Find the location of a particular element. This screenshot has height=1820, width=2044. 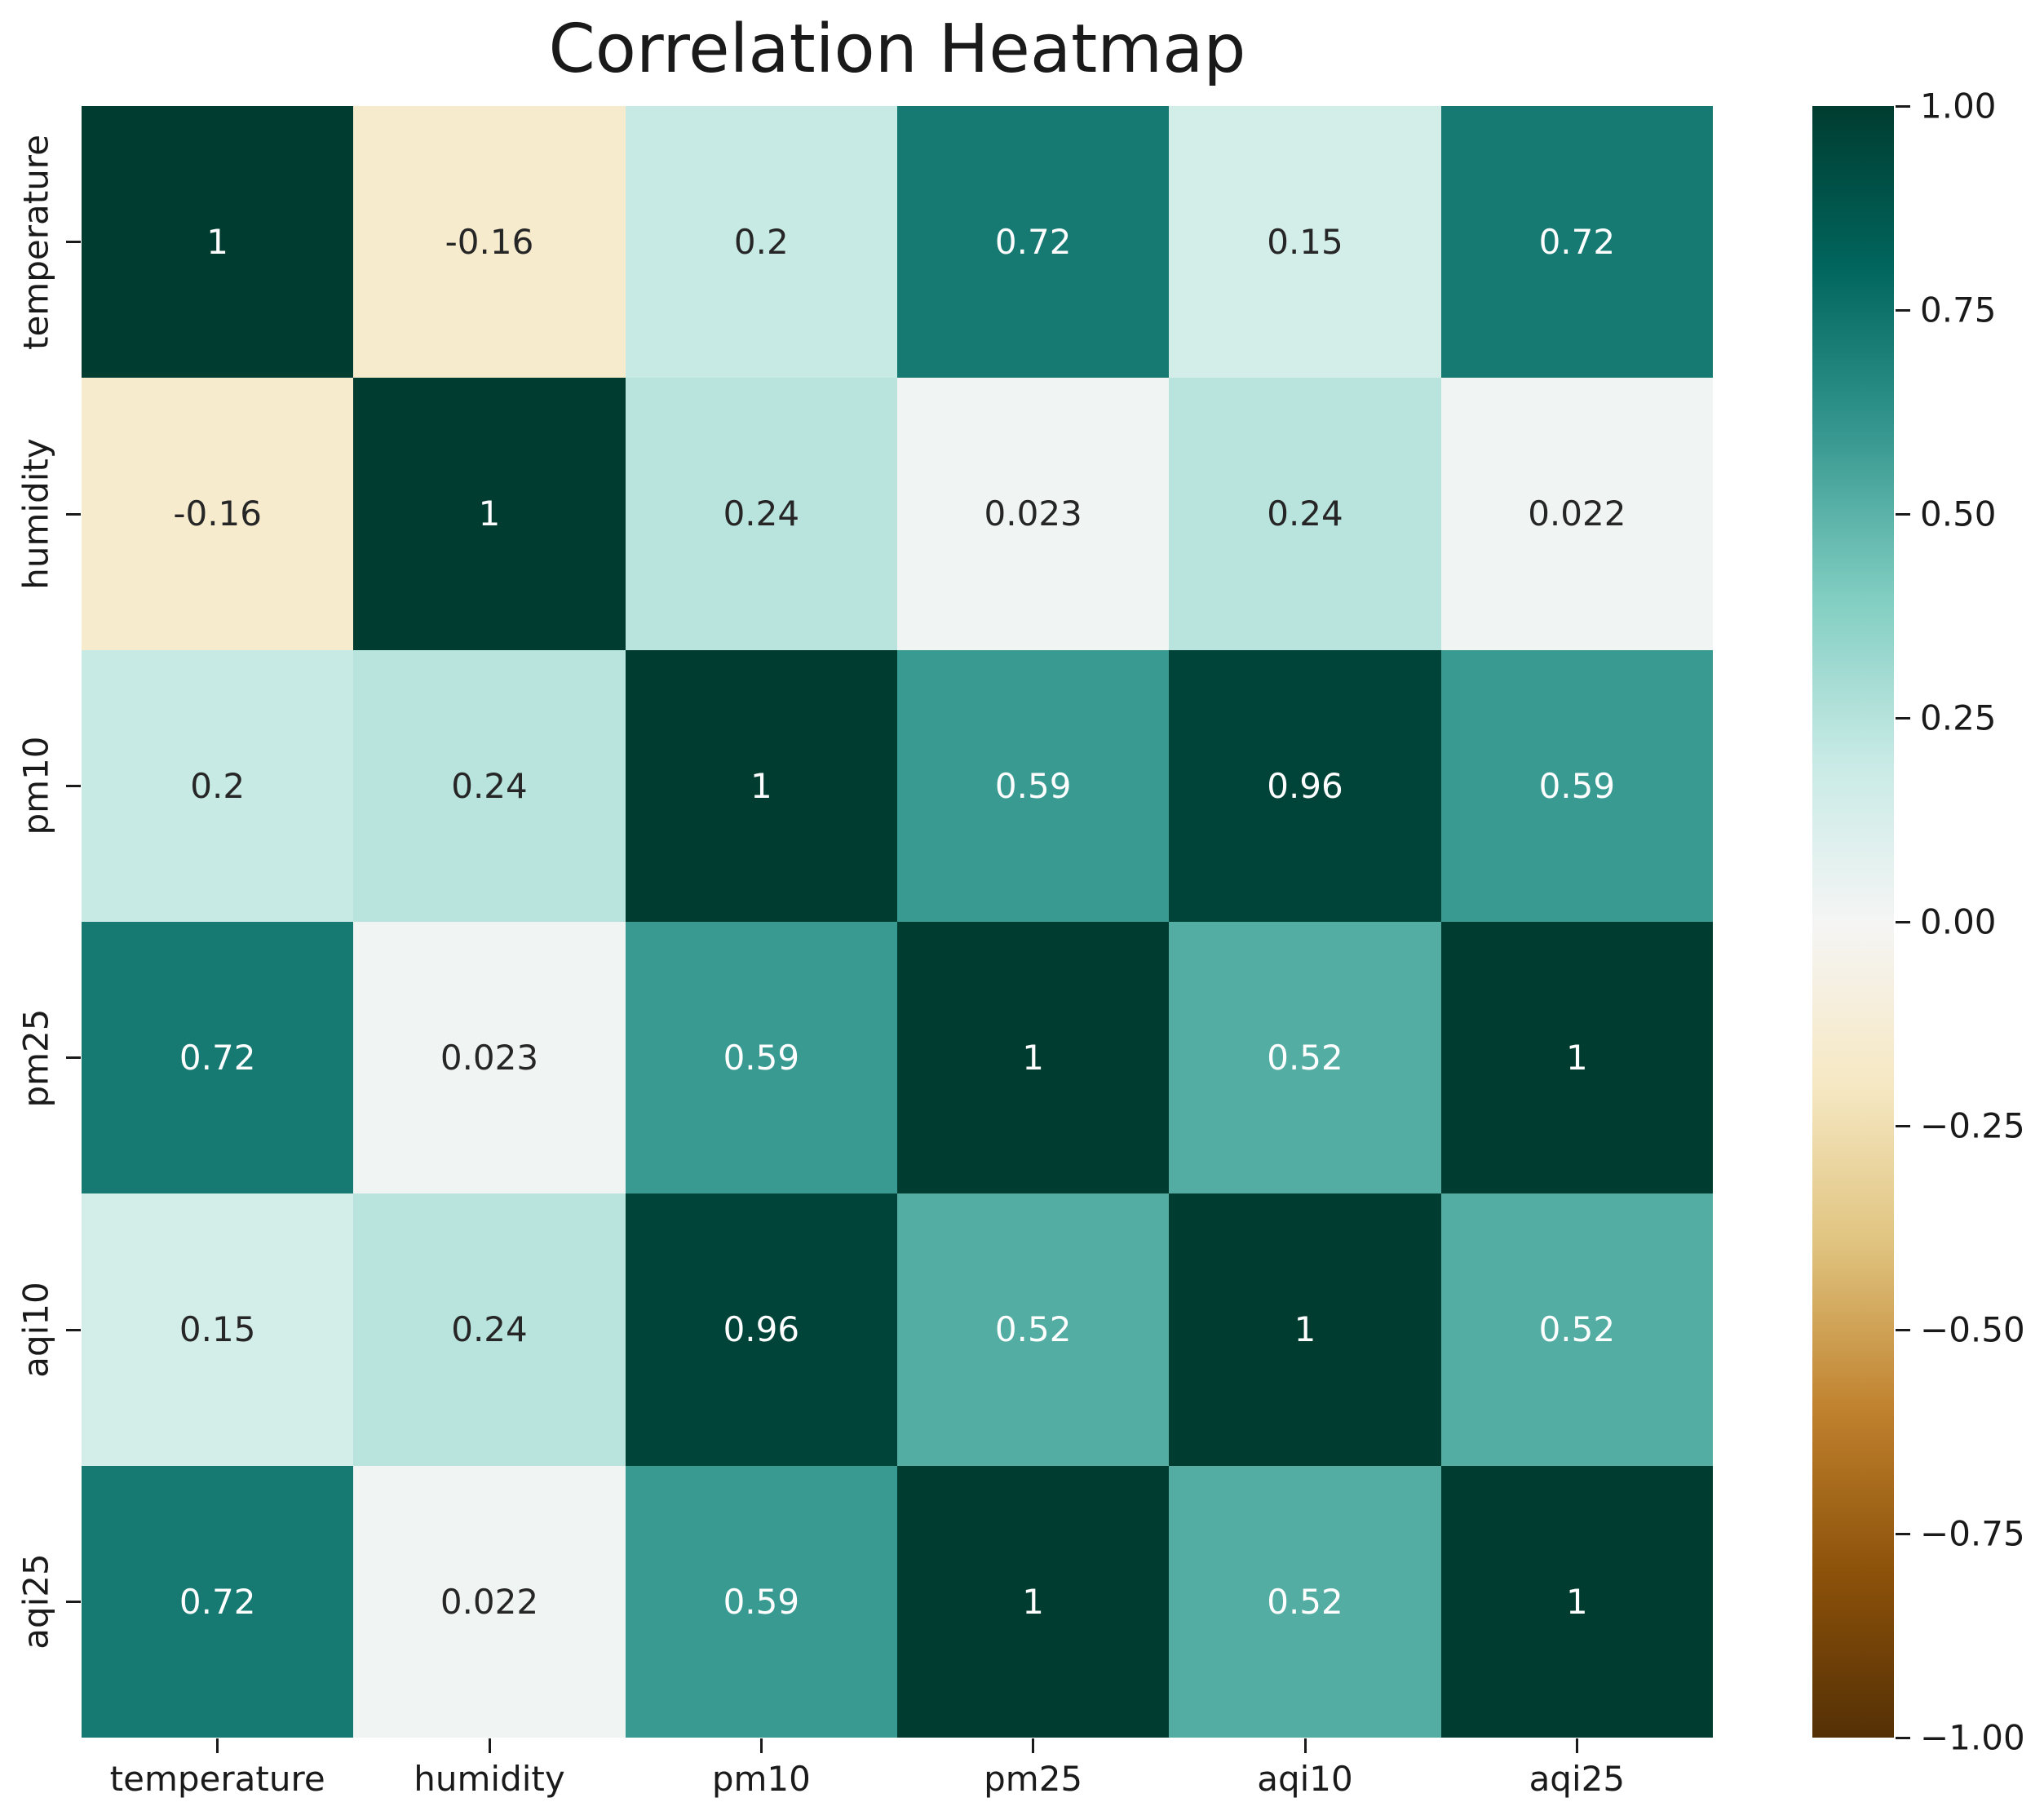

x-axis-label-humidity: humidity is located at coordinates (489, 1779).